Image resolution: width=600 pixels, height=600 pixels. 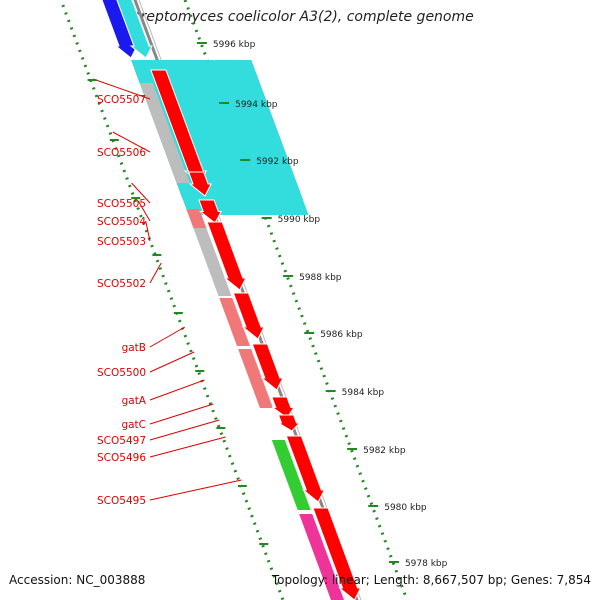 I want to click on kbp-label-7: 5982 kbp, so click(x=384, y=451).